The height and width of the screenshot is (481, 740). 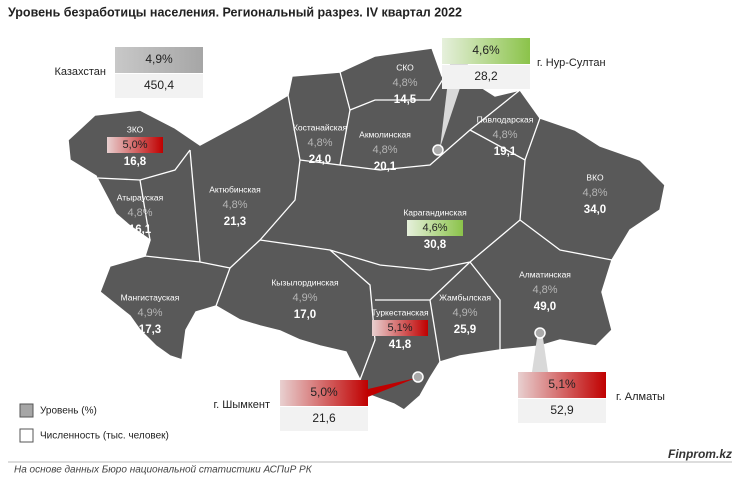 I want to click on region-count: 14,5, so click(x=405, y=100).